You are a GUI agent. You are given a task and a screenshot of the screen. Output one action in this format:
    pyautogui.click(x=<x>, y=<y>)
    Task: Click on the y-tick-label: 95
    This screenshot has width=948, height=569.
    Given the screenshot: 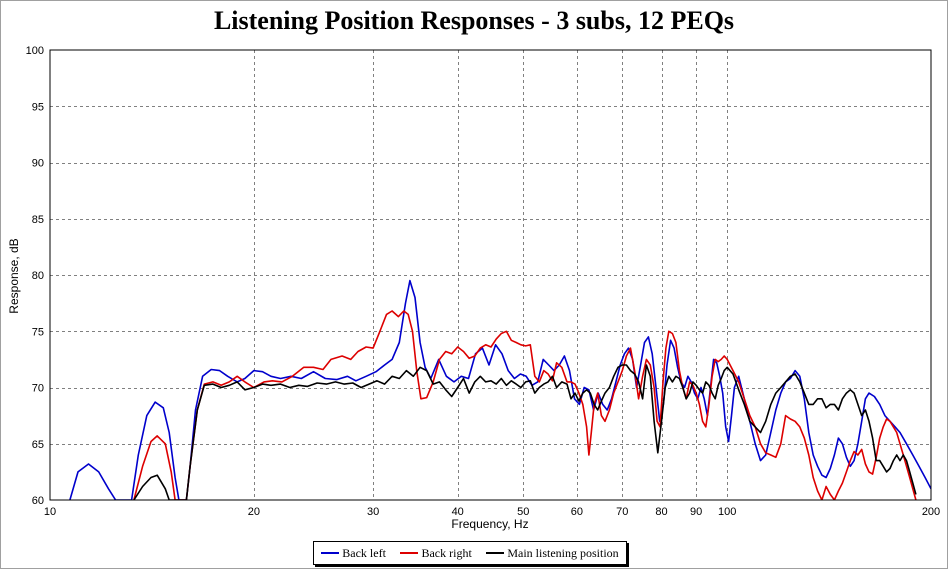 What is the action you would take?
    pyautogui.click(x=38, y=107)
    